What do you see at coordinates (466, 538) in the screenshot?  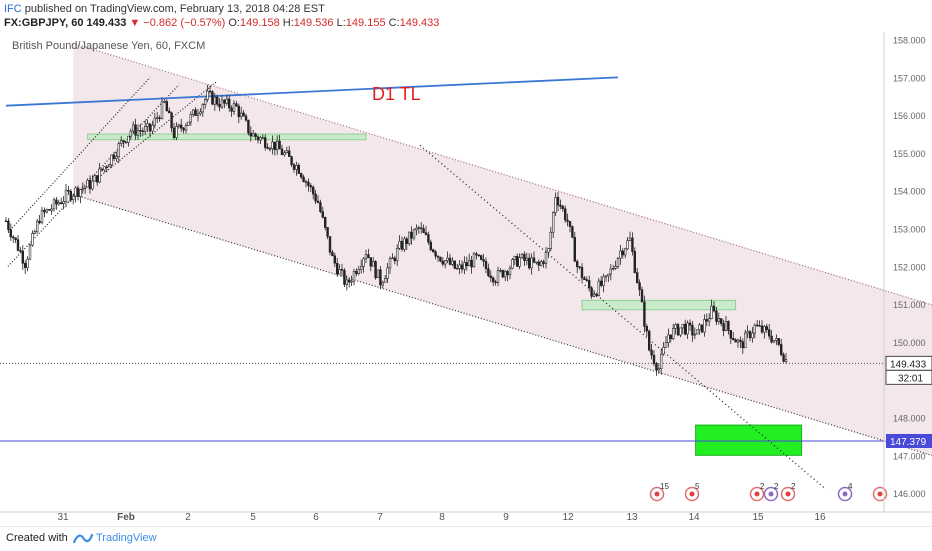 I see `footer: Created with TradingView` at bounding box center [466, 538].